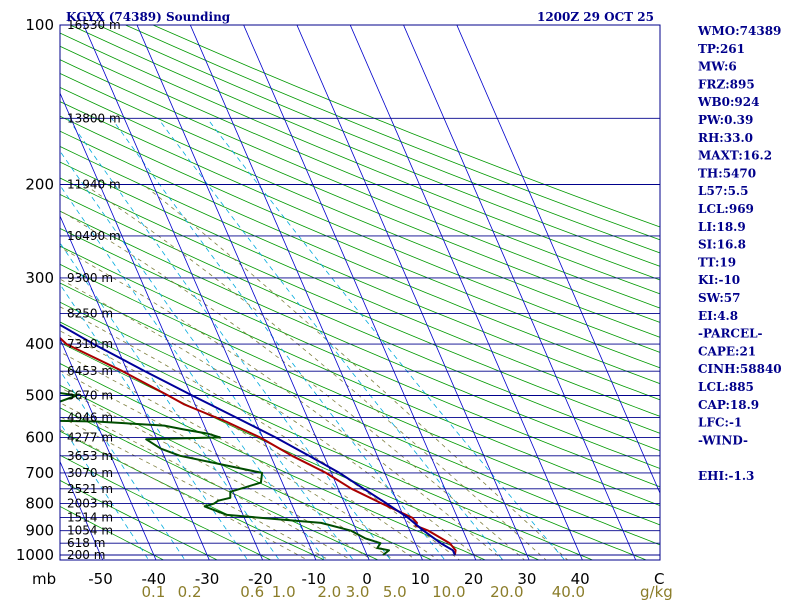 The width and height of the screenshot is (800, 600). Describe the element at coordinates (740, 369) in the screenshot. I see `index-item: CINH:58840` at that location.